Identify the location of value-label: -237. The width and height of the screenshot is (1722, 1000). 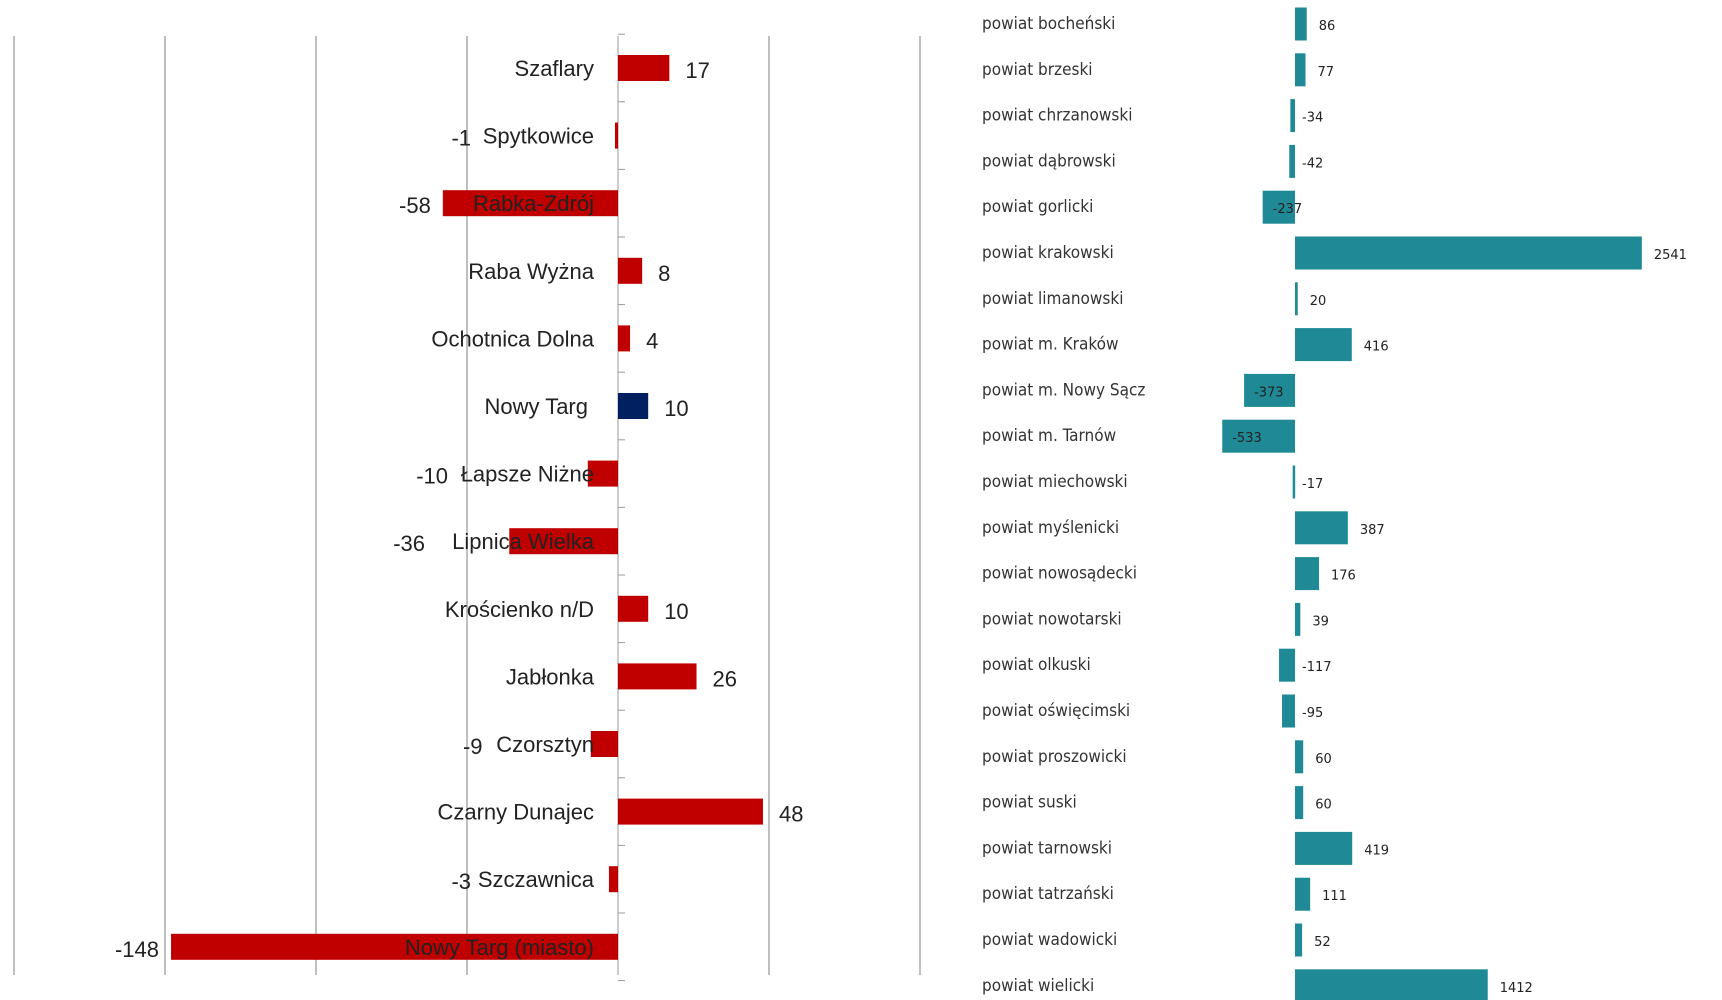
(1288, 209).